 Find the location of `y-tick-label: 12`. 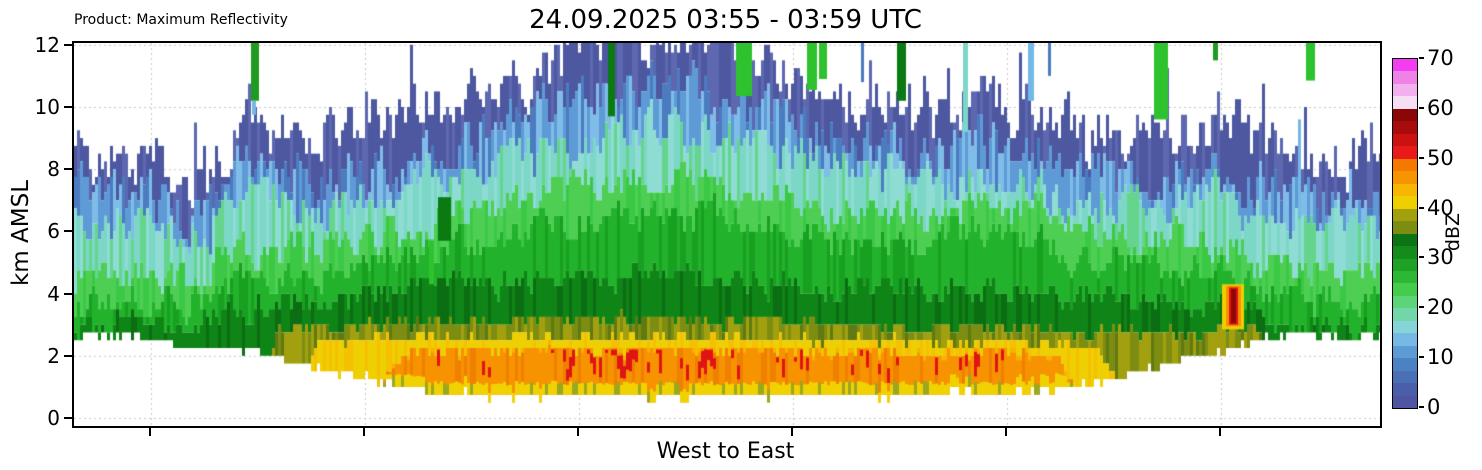

y-tick-label: 12 is located at coordinates (47, 44).